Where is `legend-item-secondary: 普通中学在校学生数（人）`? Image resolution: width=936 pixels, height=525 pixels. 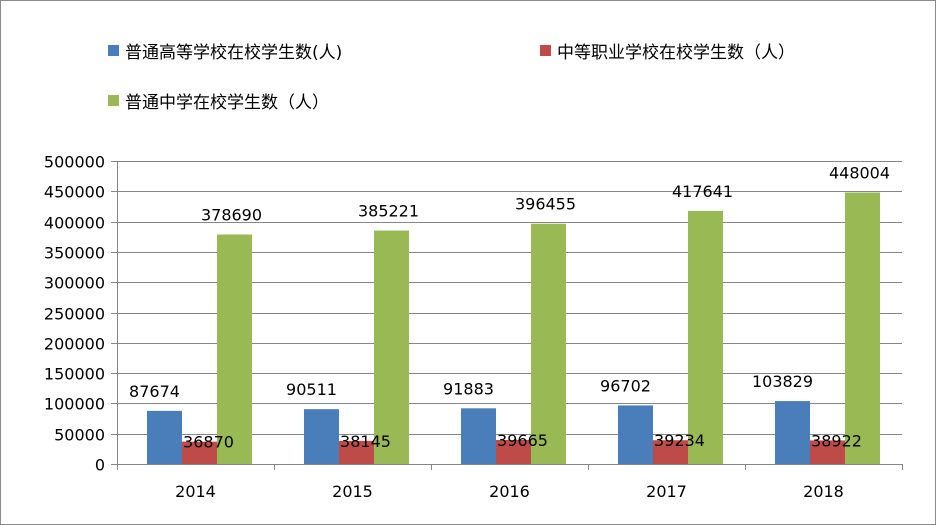
legend-item-secondary: 普通中学在校学生数（人） is located at coordinates (218, 100).